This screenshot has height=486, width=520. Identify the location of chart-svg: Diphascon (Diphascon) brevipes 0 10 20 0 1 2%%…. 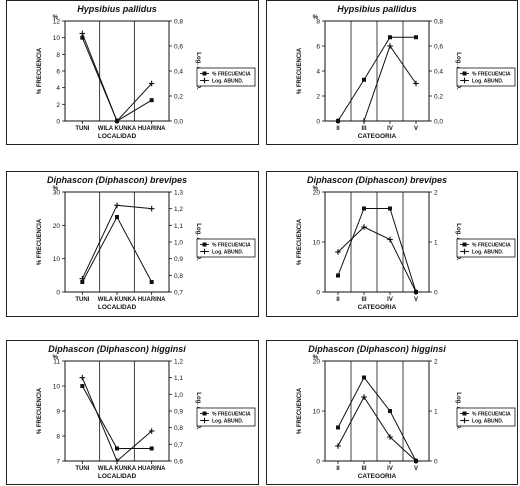
(406, 243).